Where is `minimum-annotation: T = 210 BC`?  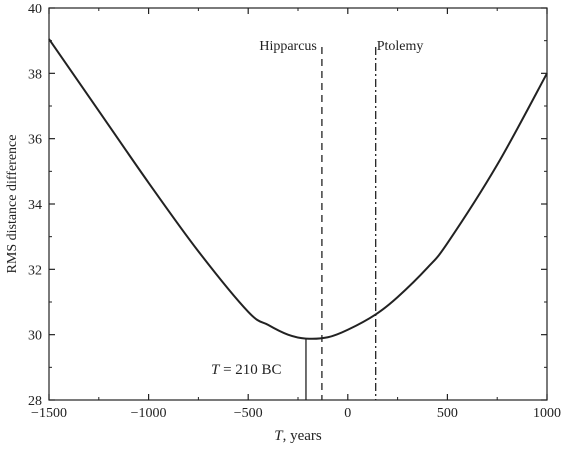 minimum-annotation: T = 210 BC is located at coordinates (246, 370).